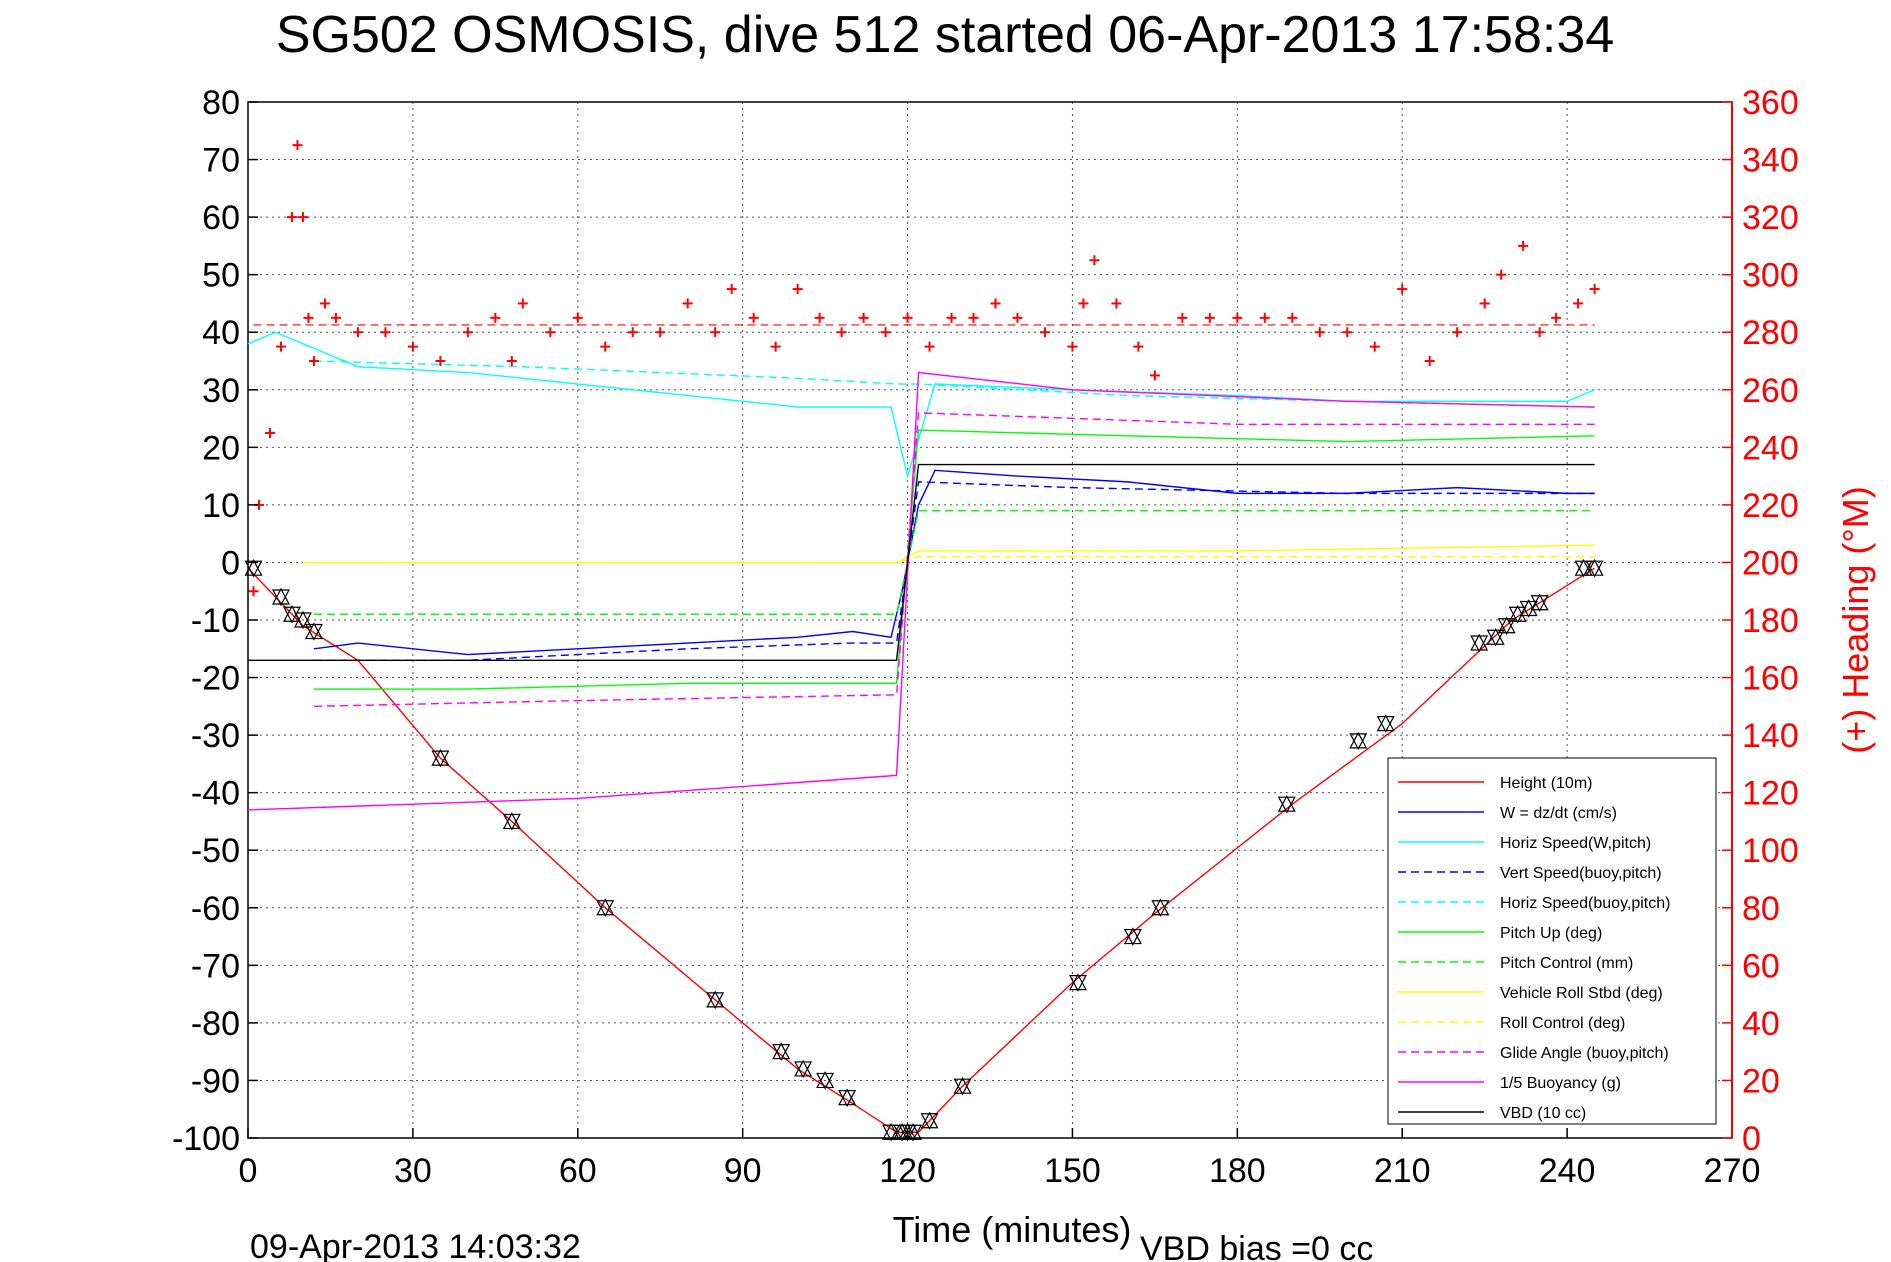 This screenshot has height=1262, width=1891. Describe the element at coordinates (1558, 813) in the screenshot. I see `legend-label: W = dz/dt (cm/s)` at that location.